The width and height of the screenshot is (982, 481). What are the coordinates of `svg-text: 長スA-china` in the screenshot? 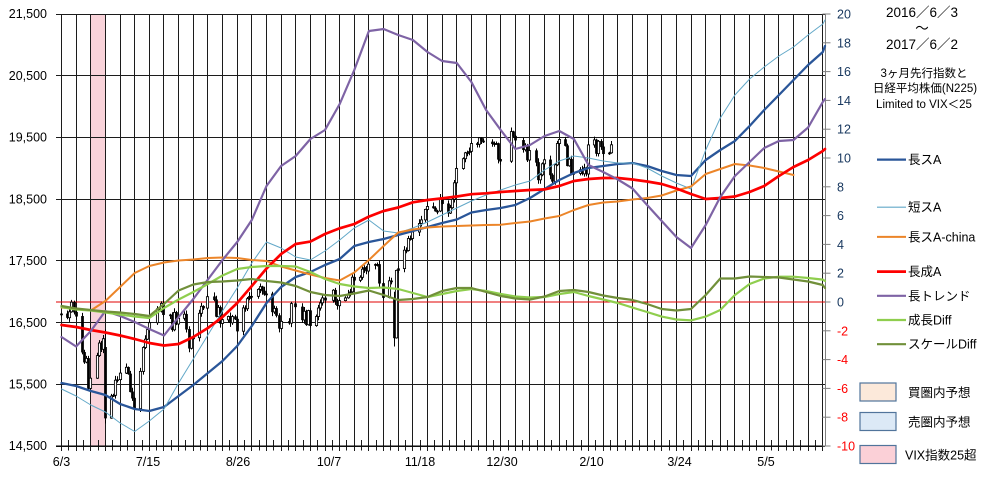 It's located at (941, 237).